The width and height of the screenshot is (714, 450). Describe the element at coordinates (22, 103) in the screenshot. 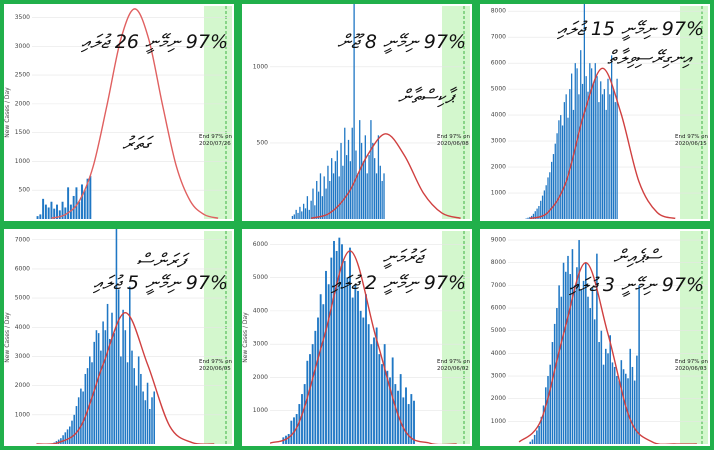

I see `y-tick-label: 2000` at that location.